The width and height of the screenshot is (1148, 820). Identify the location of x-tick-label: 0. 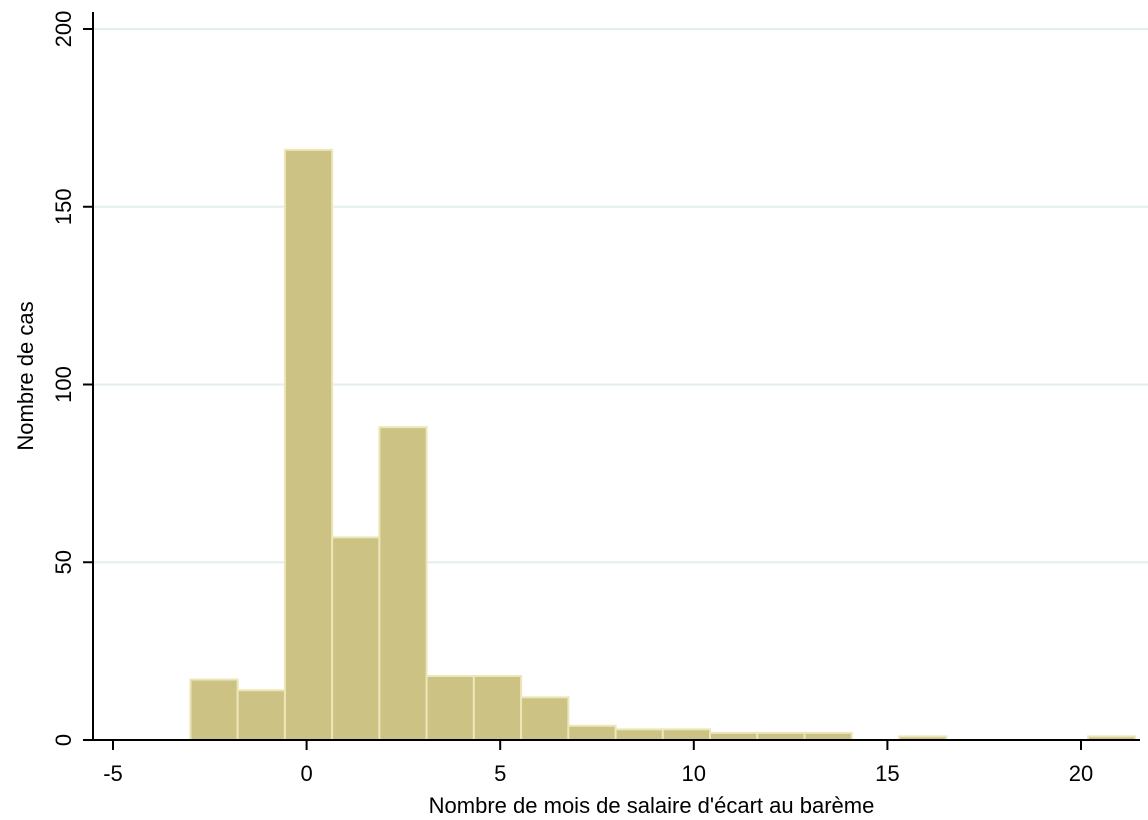
(306, 773).